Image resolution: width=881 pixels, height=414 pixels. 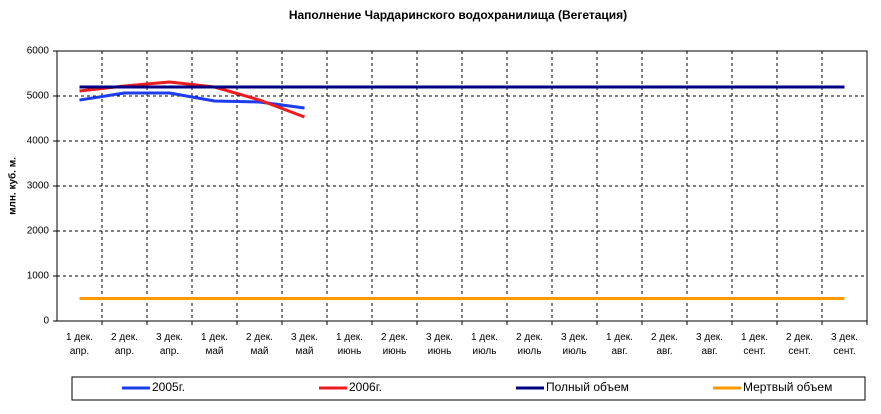 What do you see at coordinates (169, 344) in the screenshot?
I see `x-tick-label: 3 дек. апр.` at bounding box center [169, 344].